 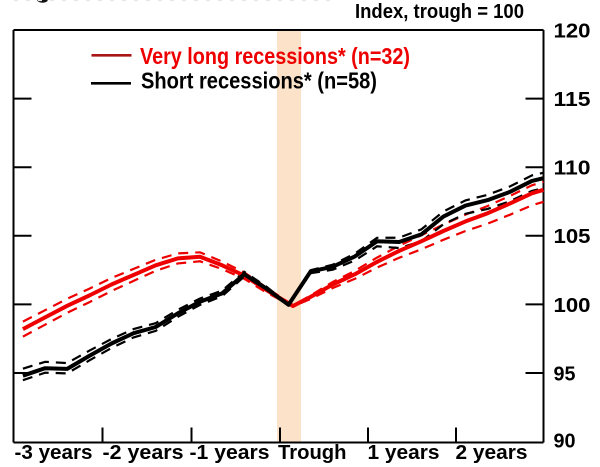 I want to click on svg-text: 2 years, so click(x=492, y=452).